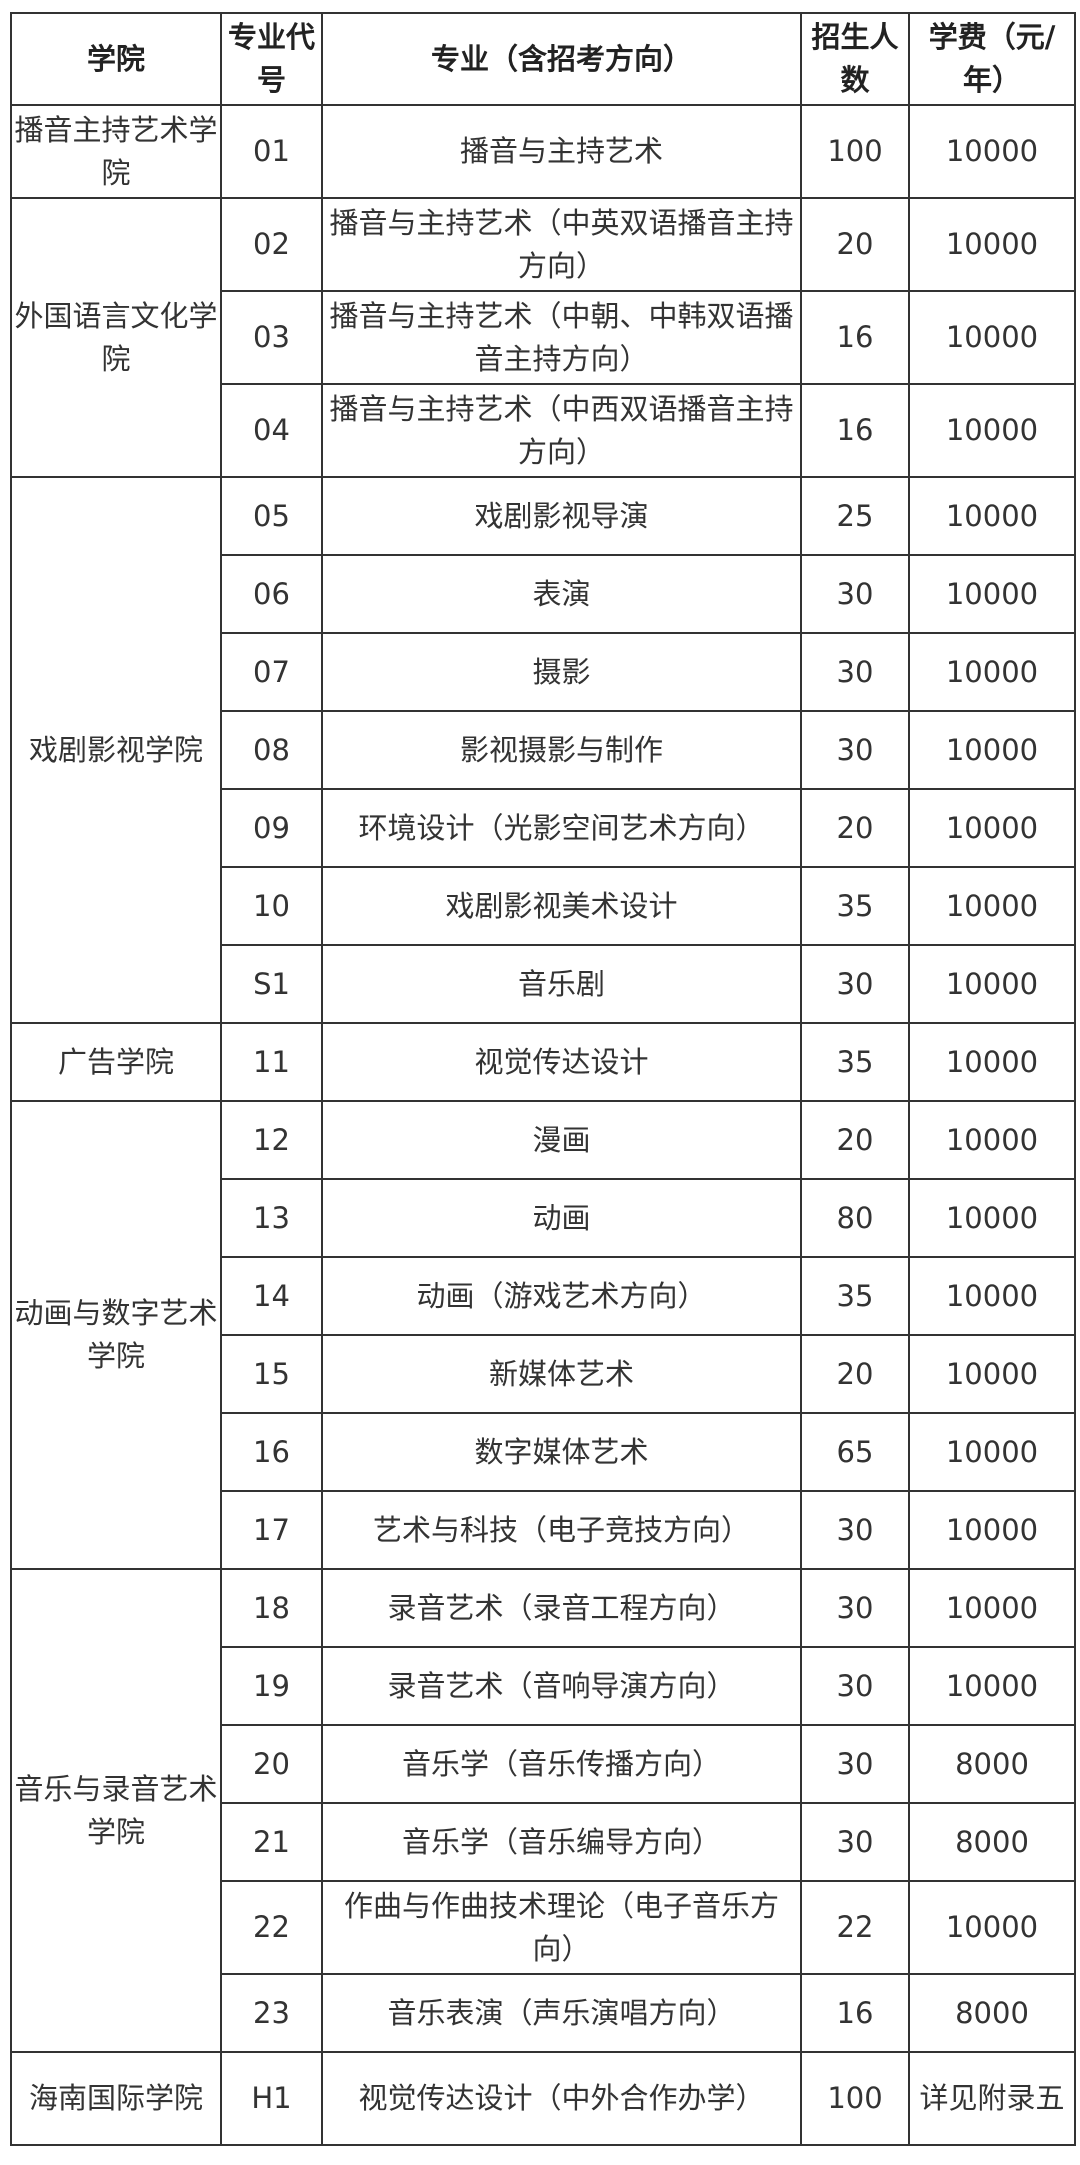 This screenshot has width=1080, height=2165. Describe the element at coordinates (271, 430) in the screenshot. I see `code-cell: 04` at that location.